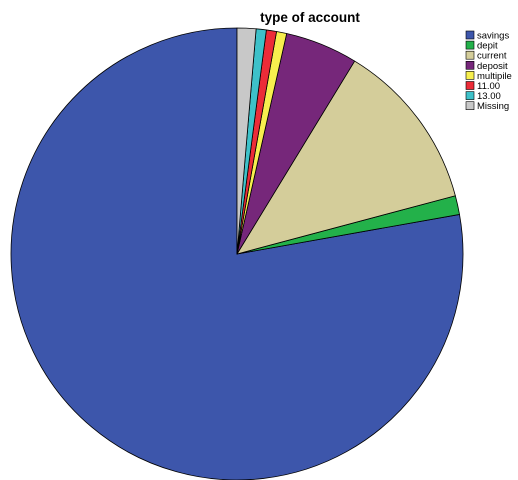 The image size is (518, 480). I want to click on legend-swatch-current, so click(470, 55).